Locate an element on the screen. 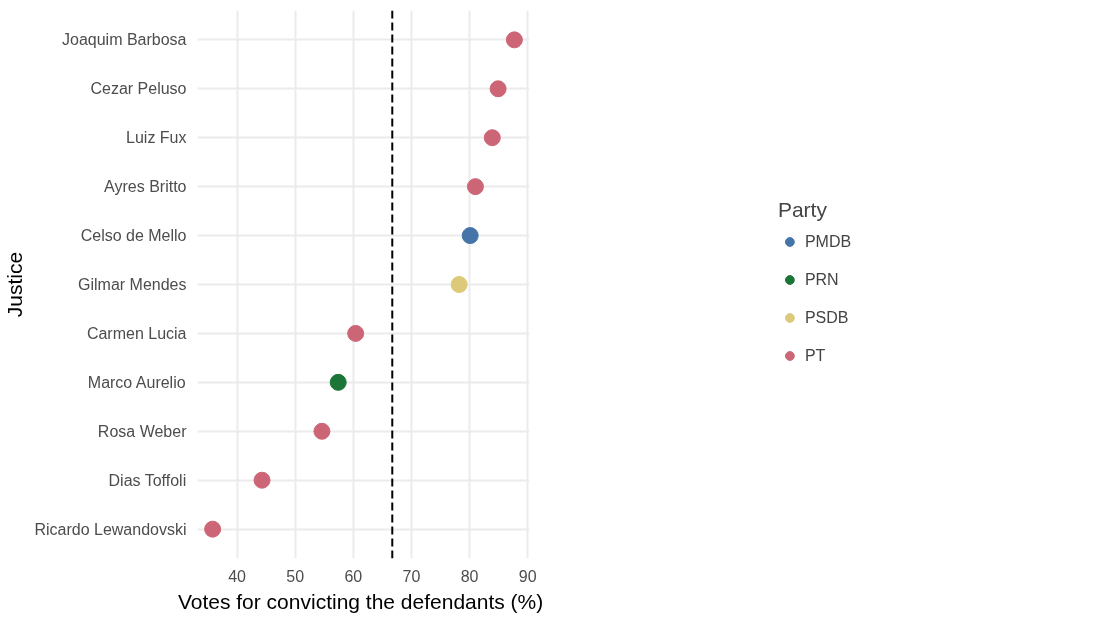  y-tick-label: Marco Aurelio is located at coordinates (136, 382).